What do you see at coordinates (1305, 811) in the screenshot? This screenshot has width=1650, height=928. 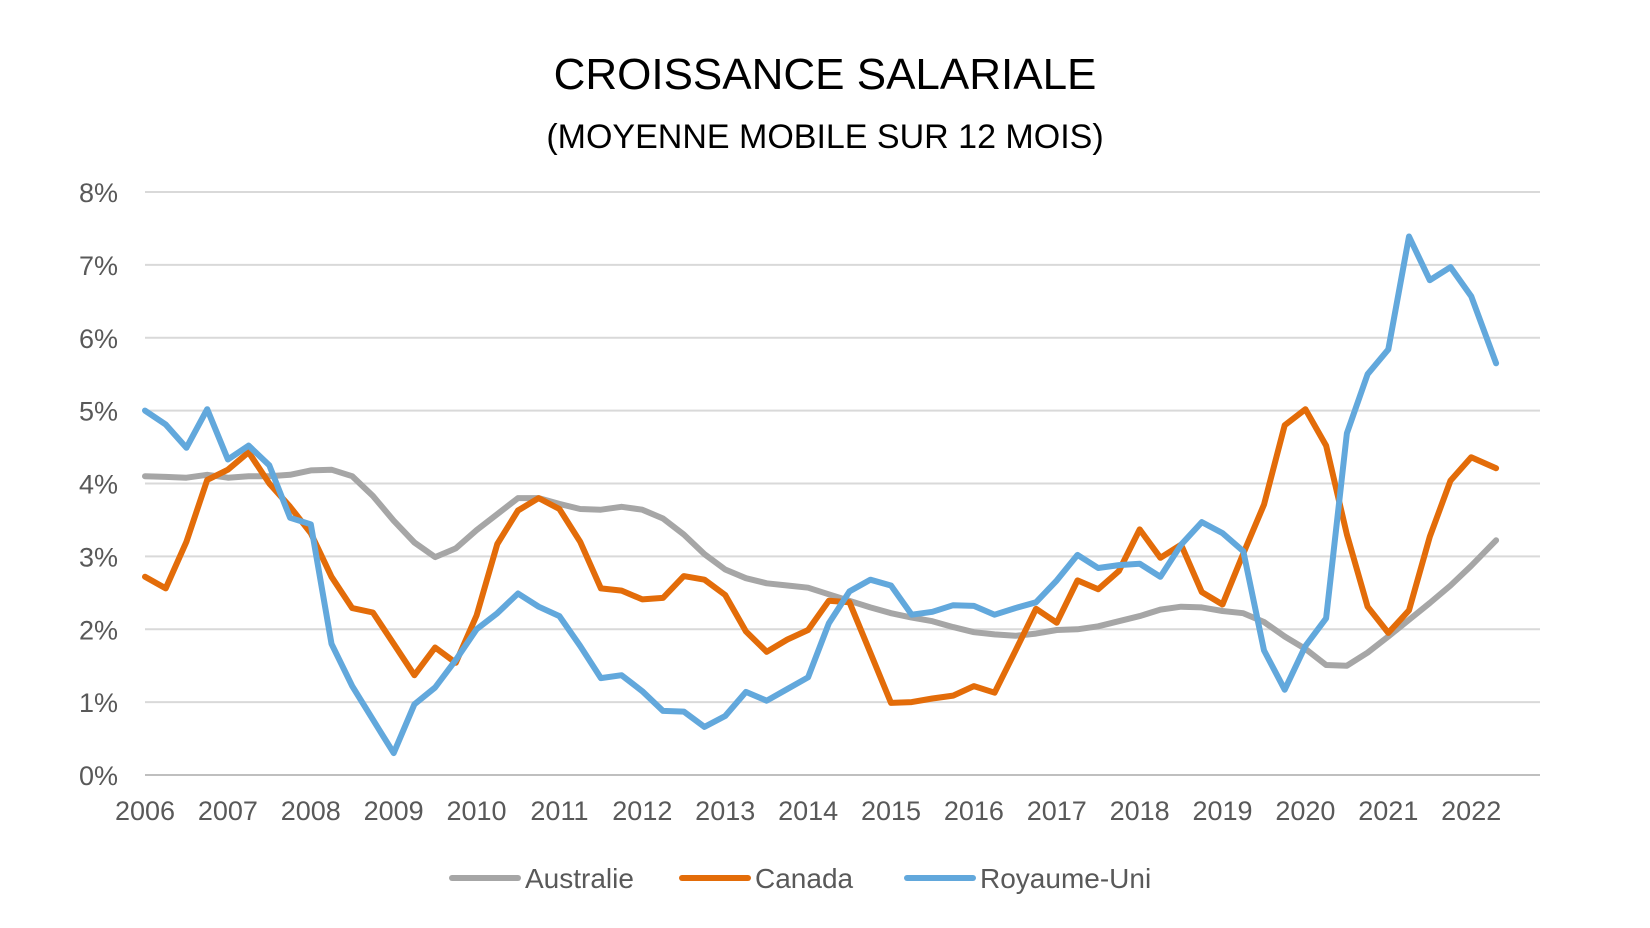 I see `x-tick-label: 2020` at bounding box center [1305, 811].